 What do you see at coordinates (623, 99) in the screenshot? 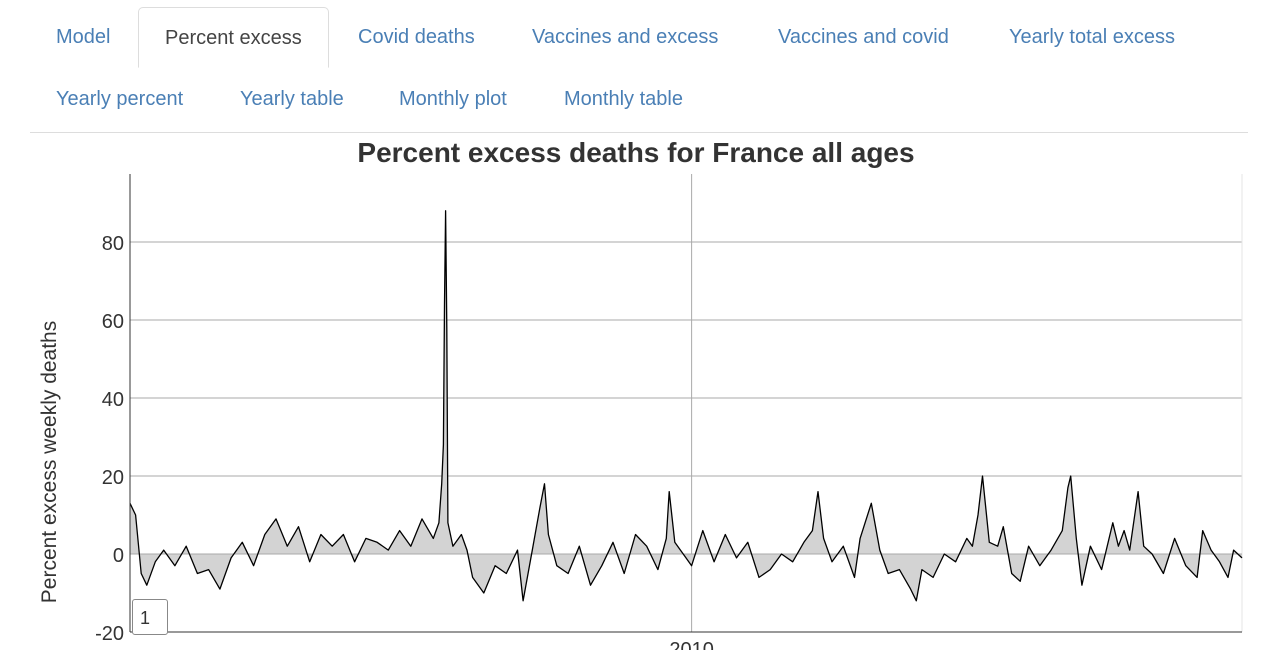
I see `tab-monthly-table: Monthly table` at bounding box center [623, 99].